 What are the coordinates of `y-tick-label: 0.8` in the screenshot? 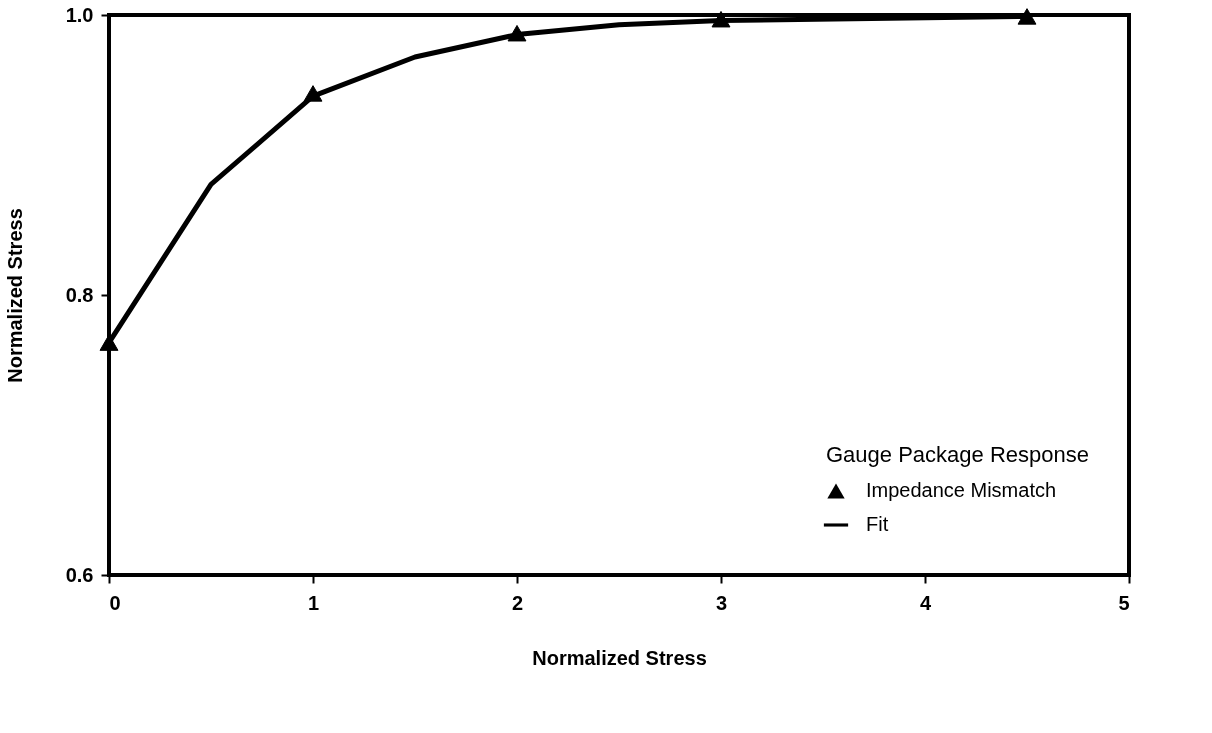 It's located at (79, 294).